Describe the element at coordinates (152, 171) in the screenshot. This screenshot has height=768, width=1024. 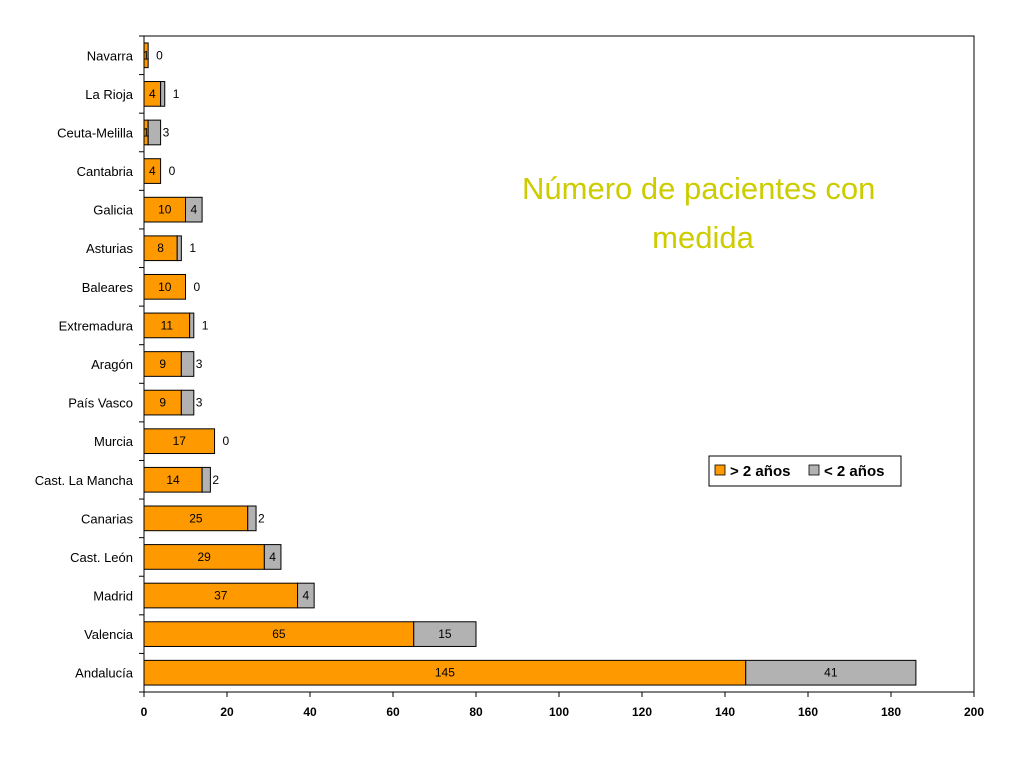
I see `value-label-older-cantabria: 4` at that location.